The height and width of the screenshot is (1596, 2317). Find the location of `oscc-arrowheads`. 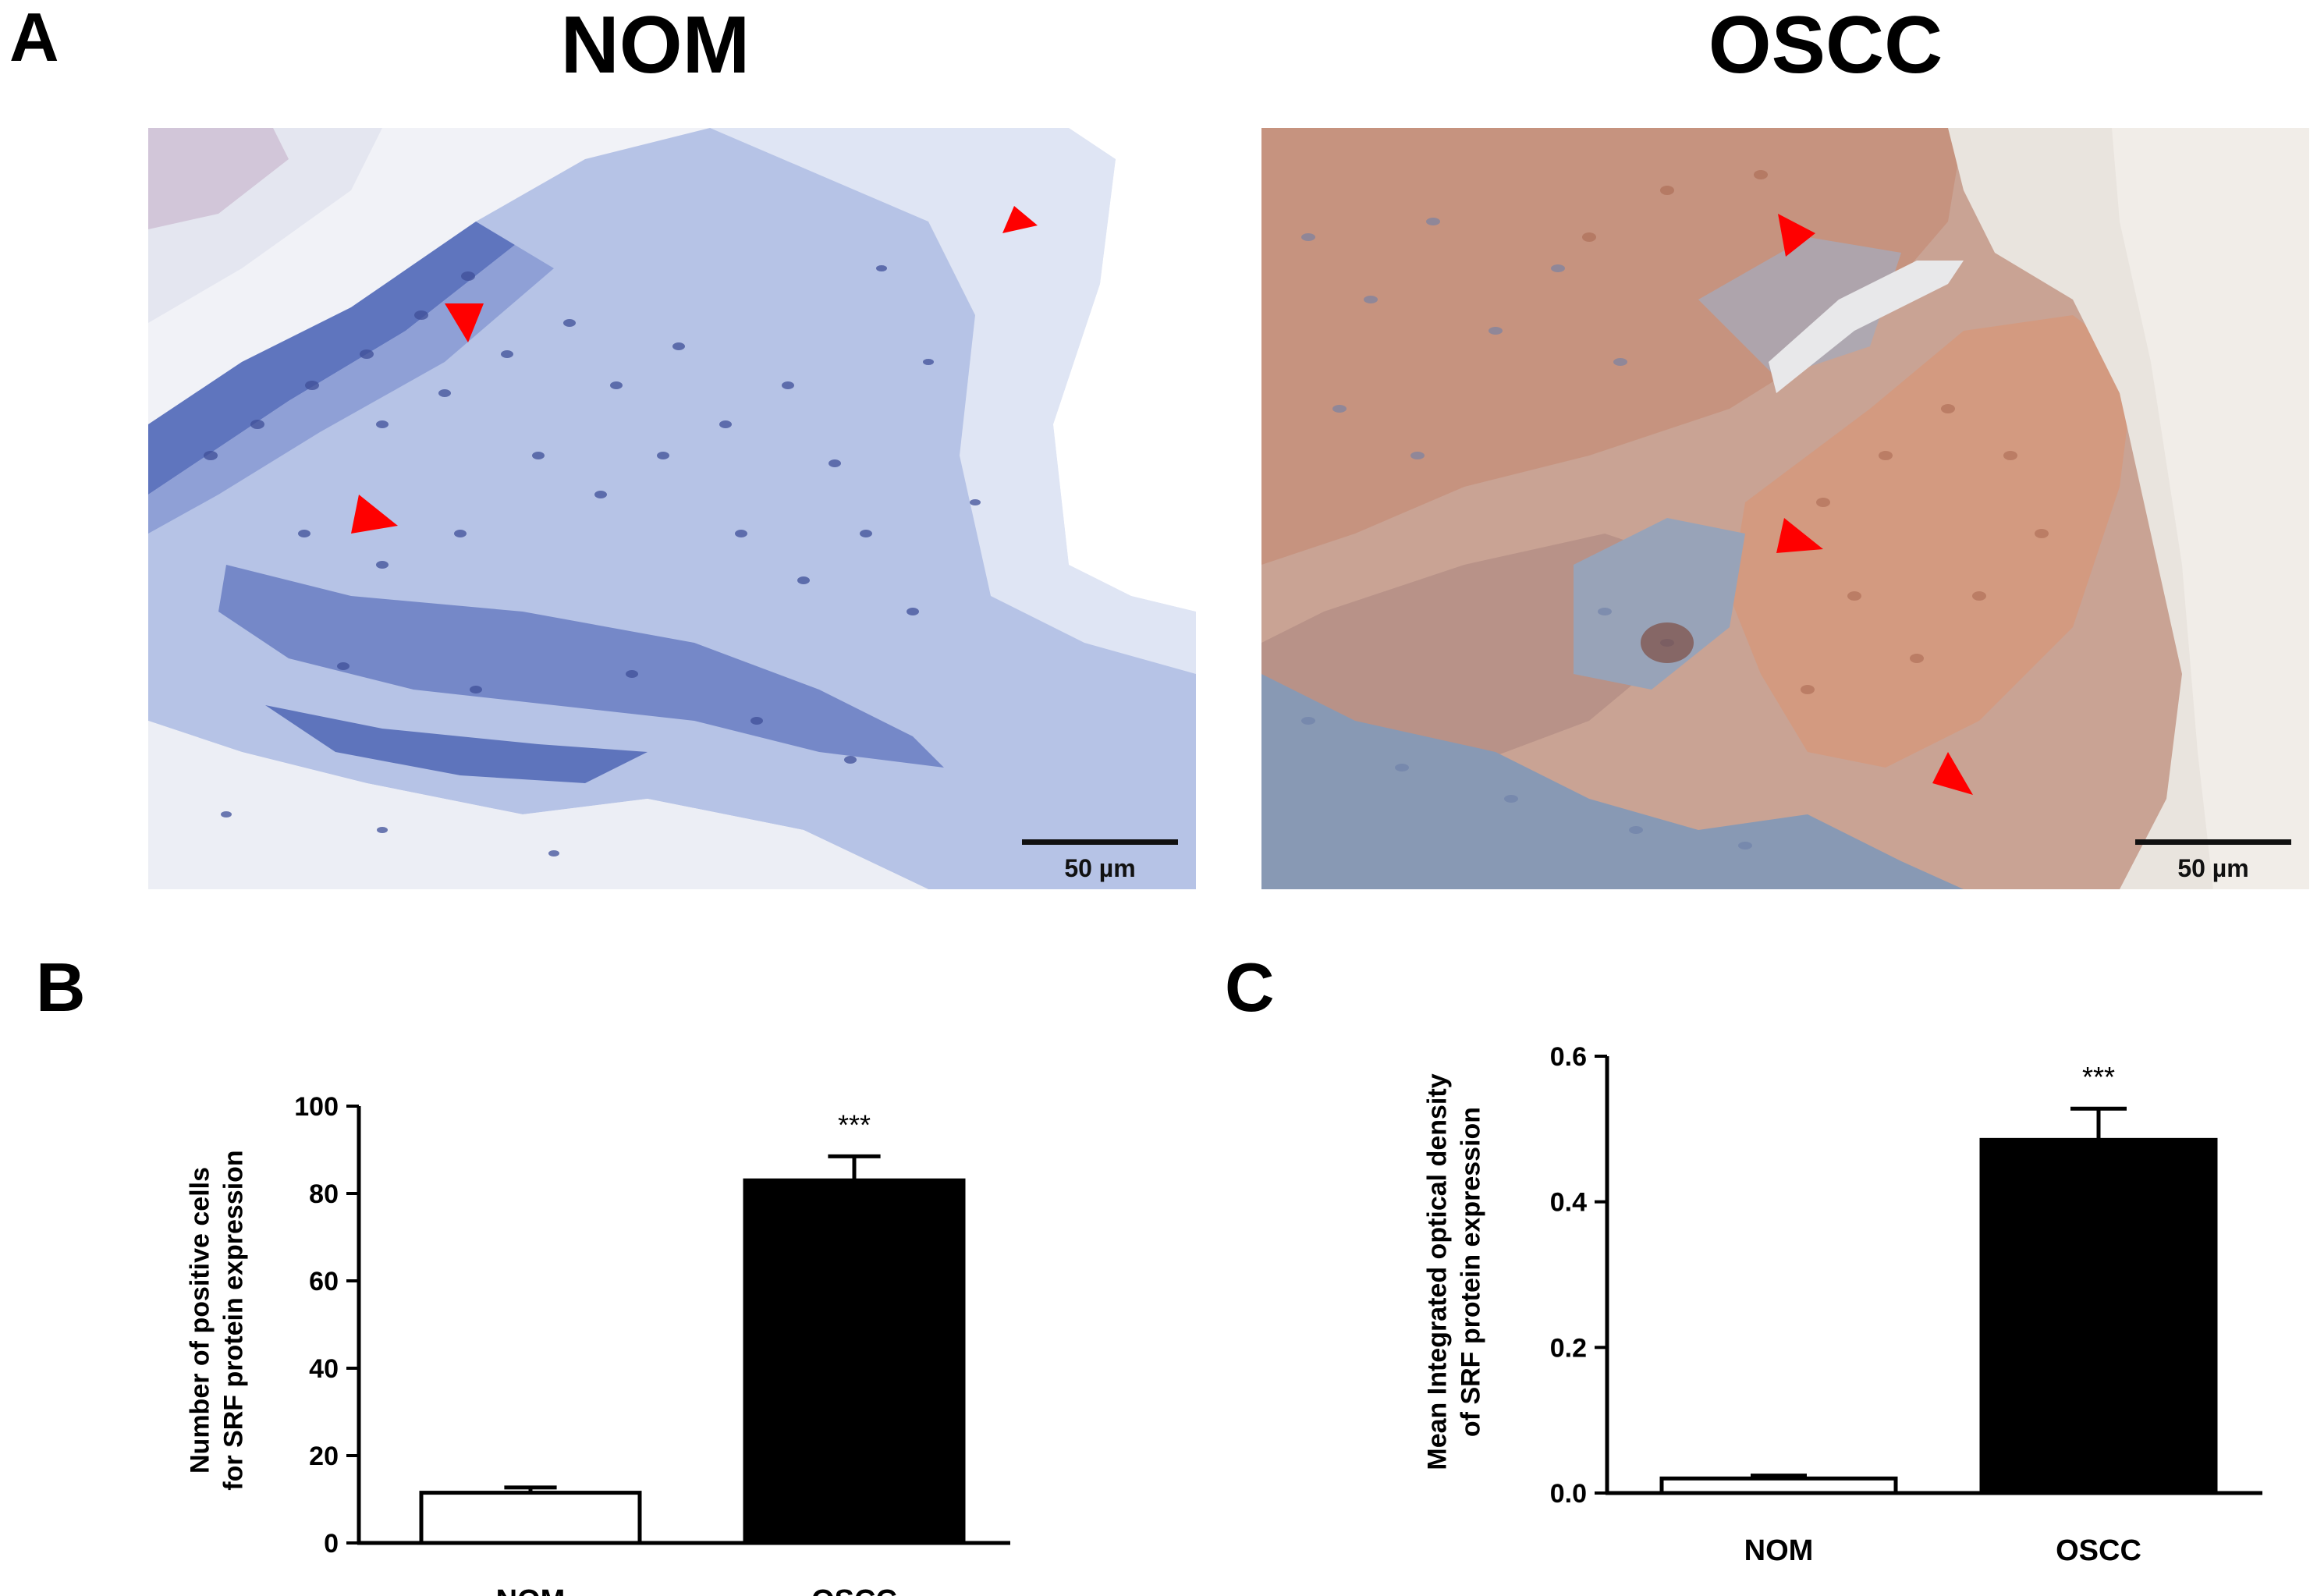

oscc-arrowheads is located at coordinates (1874, 504).